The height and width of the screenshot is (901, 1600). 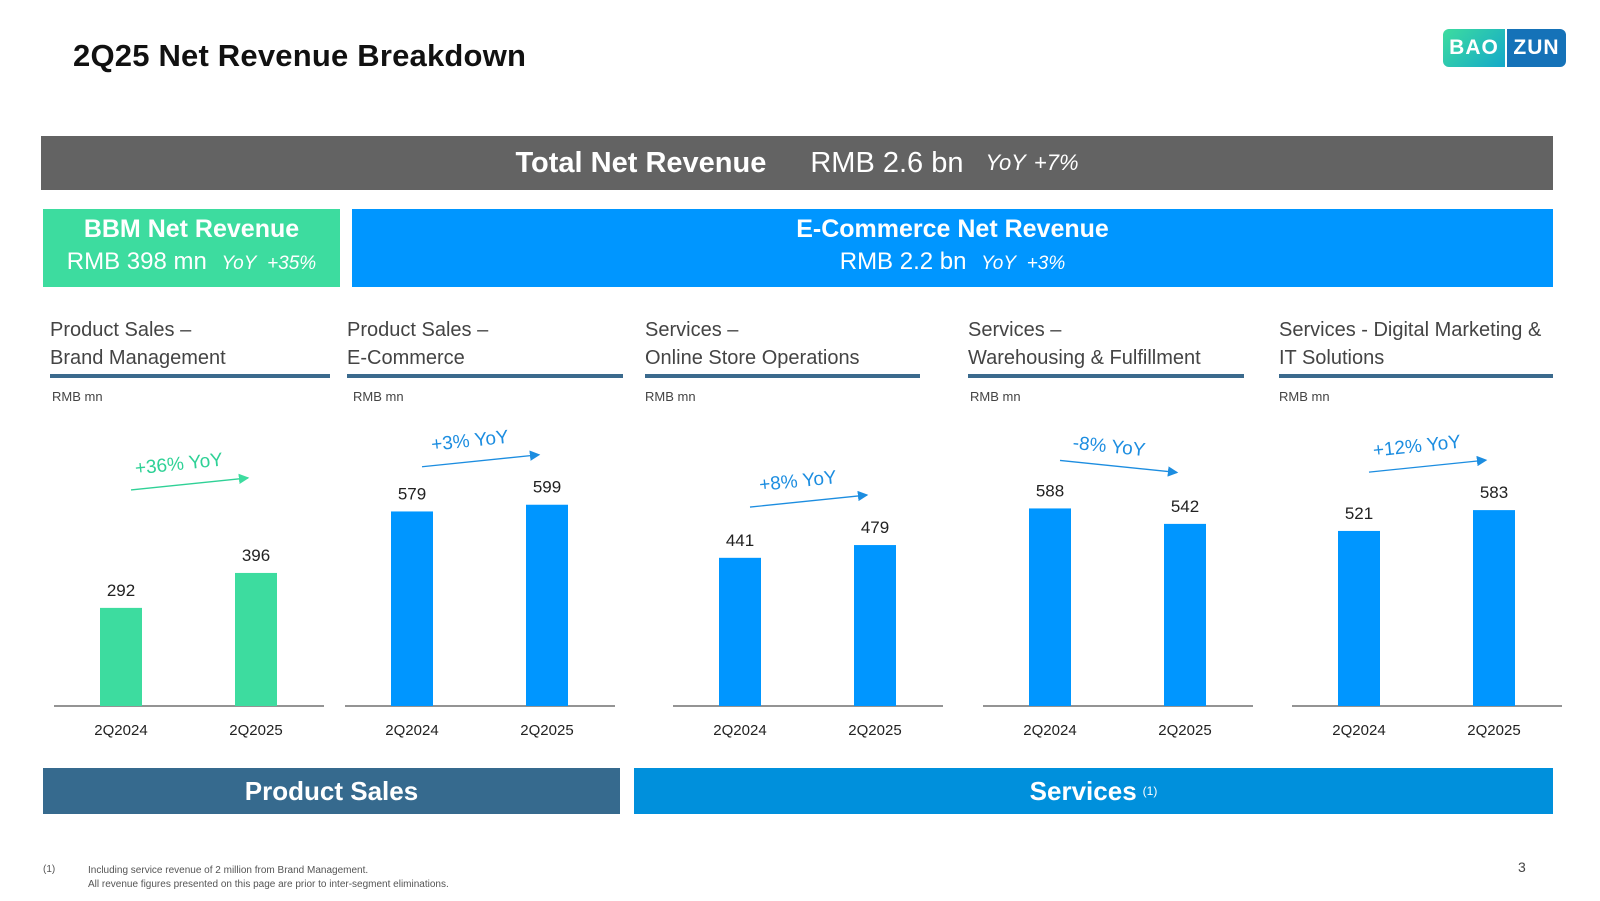 I want to click on bbm-revenue-box: BBM Net Revenue RMB 398 mn YoY +35%, so click(x=191, y=248).